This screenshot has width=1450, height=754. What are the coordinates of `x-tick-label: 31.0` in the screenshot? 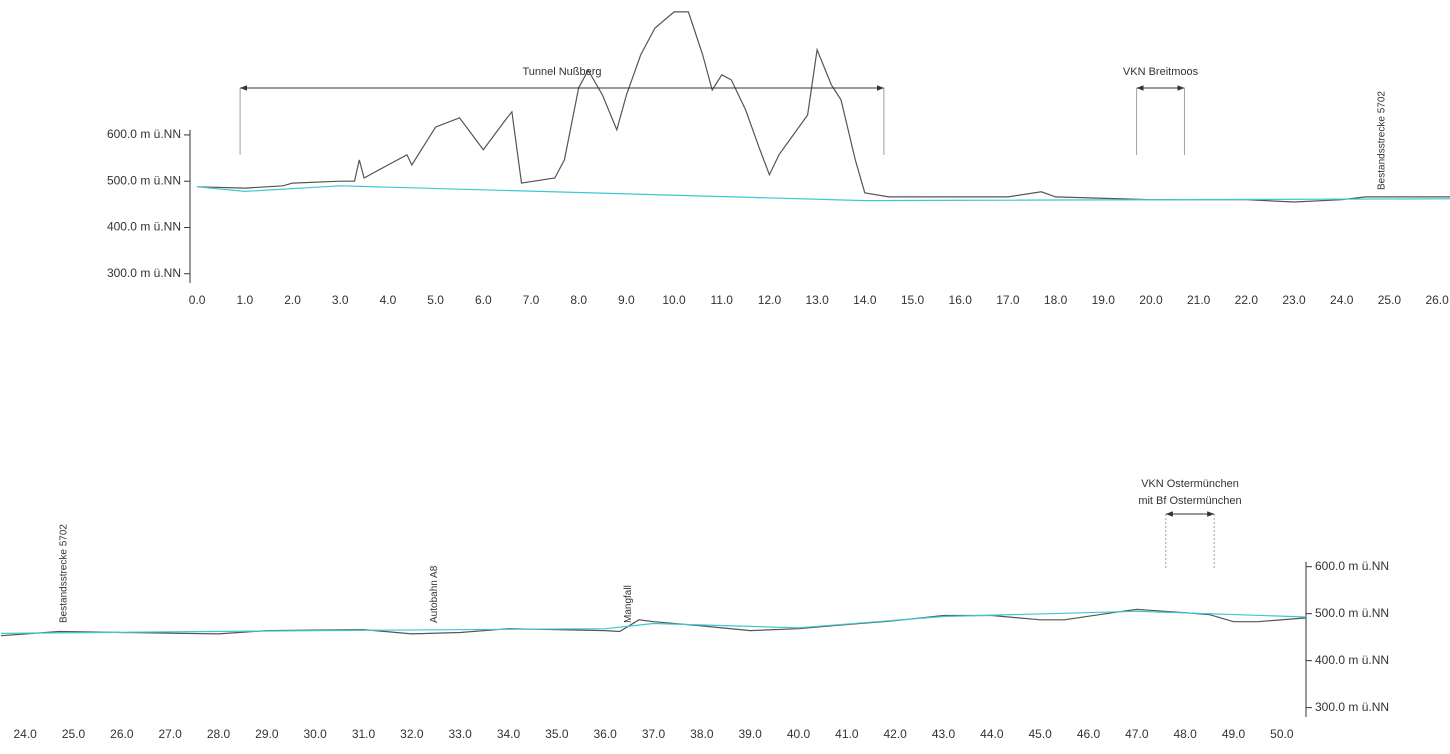 It's located at (364, 734).